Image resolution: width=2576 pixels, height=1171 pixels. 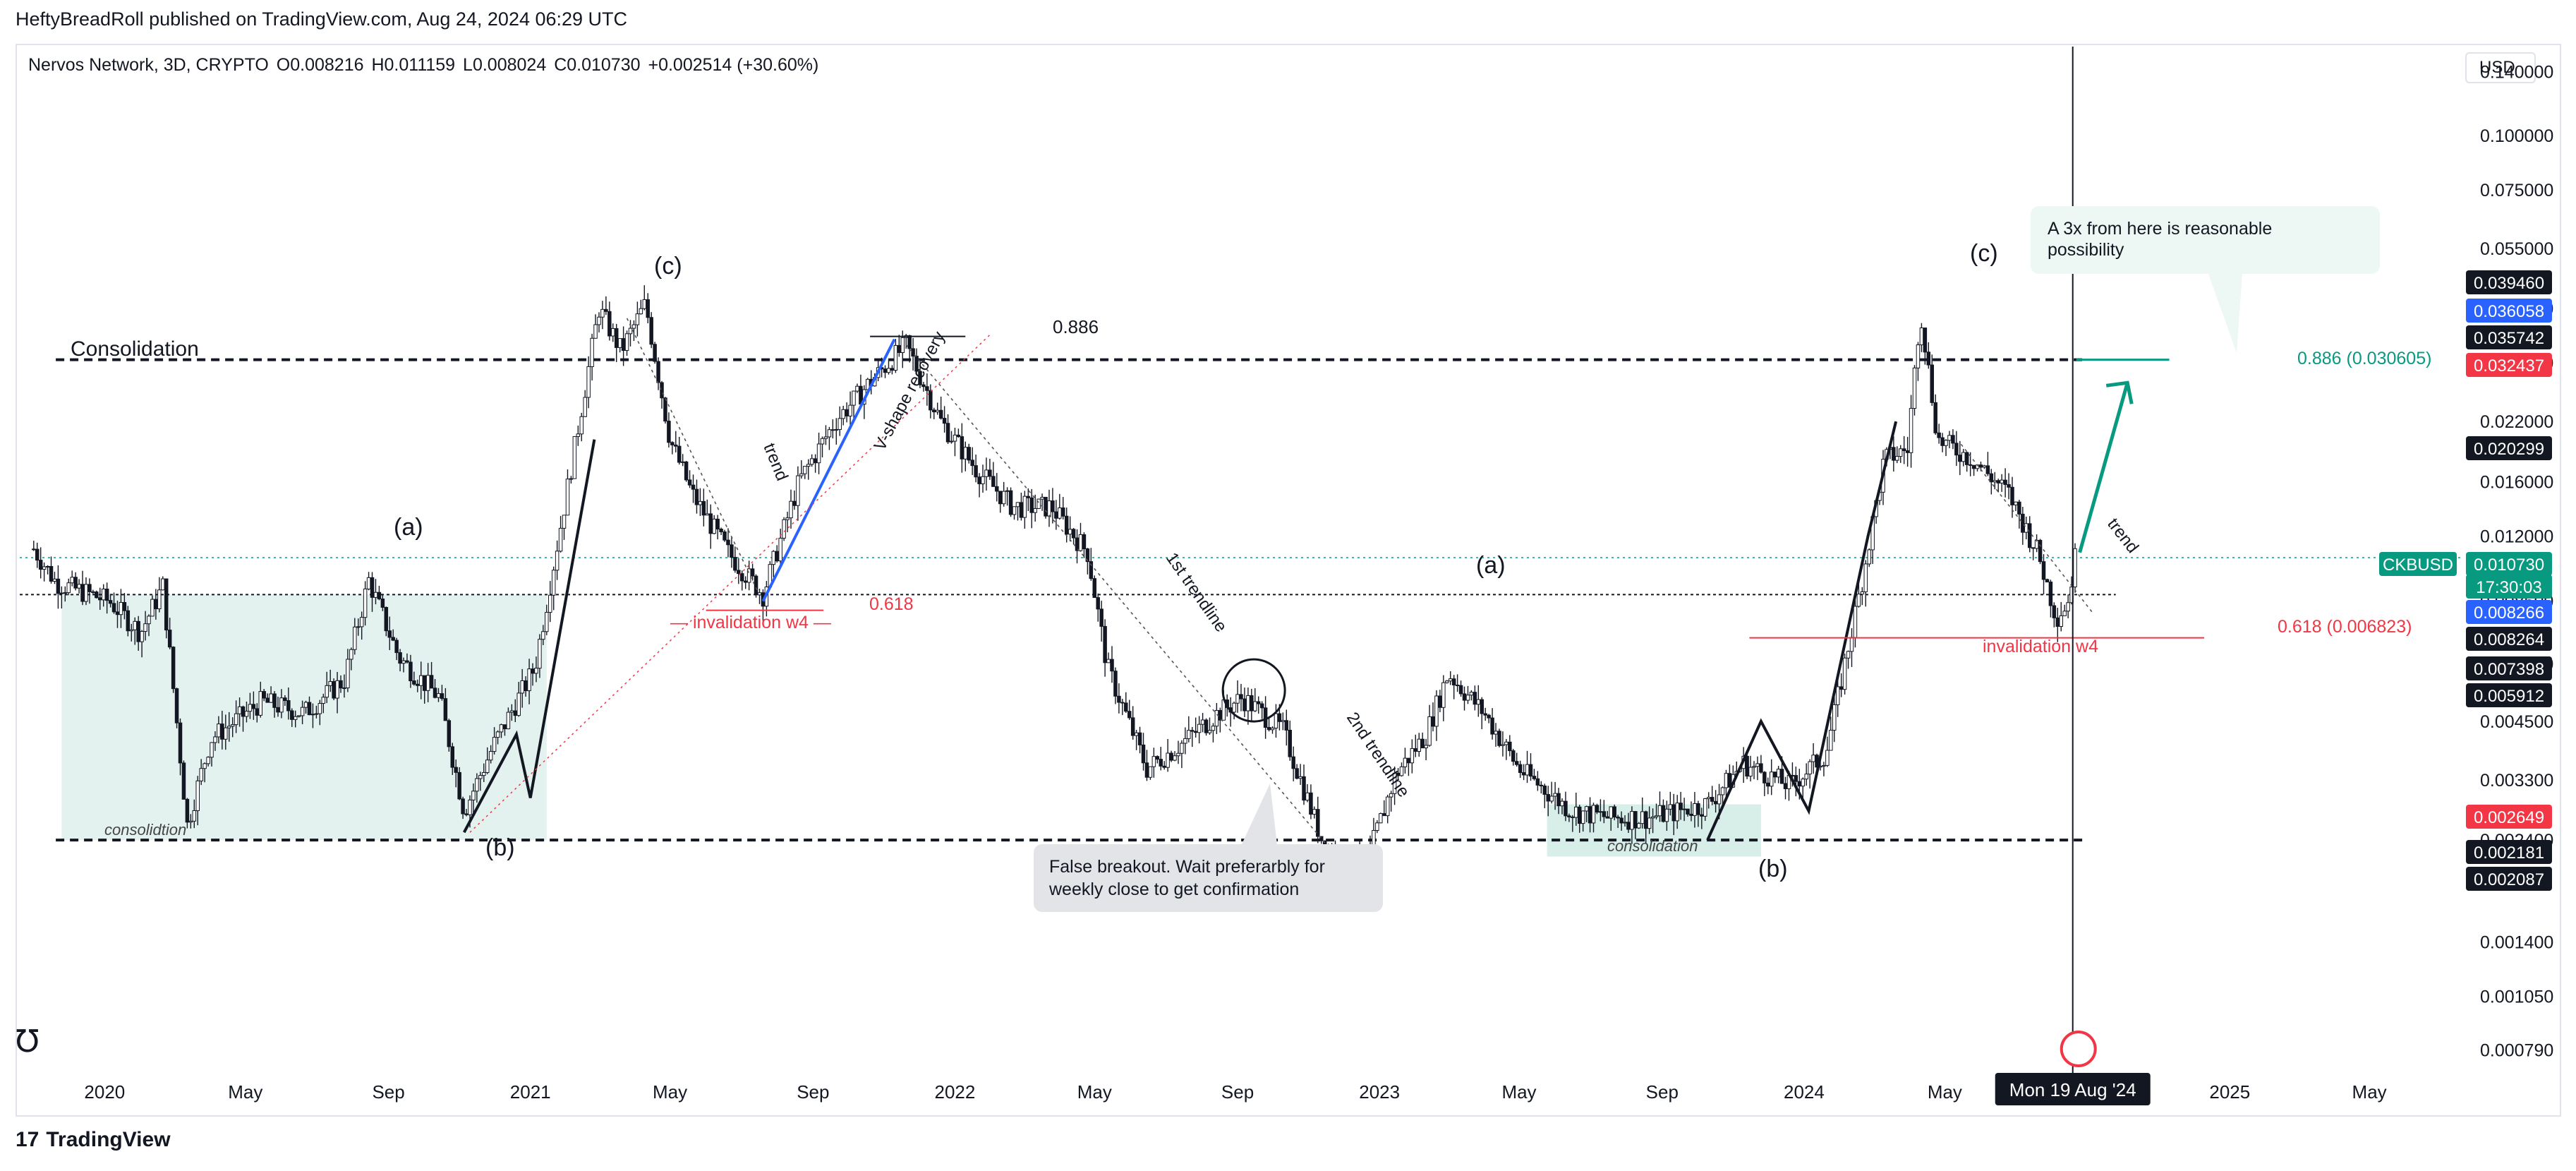 What do you see at coordinates (1121, 600) in the screenshot?
I see `first-trendline` at bounding box center [1121, 600].